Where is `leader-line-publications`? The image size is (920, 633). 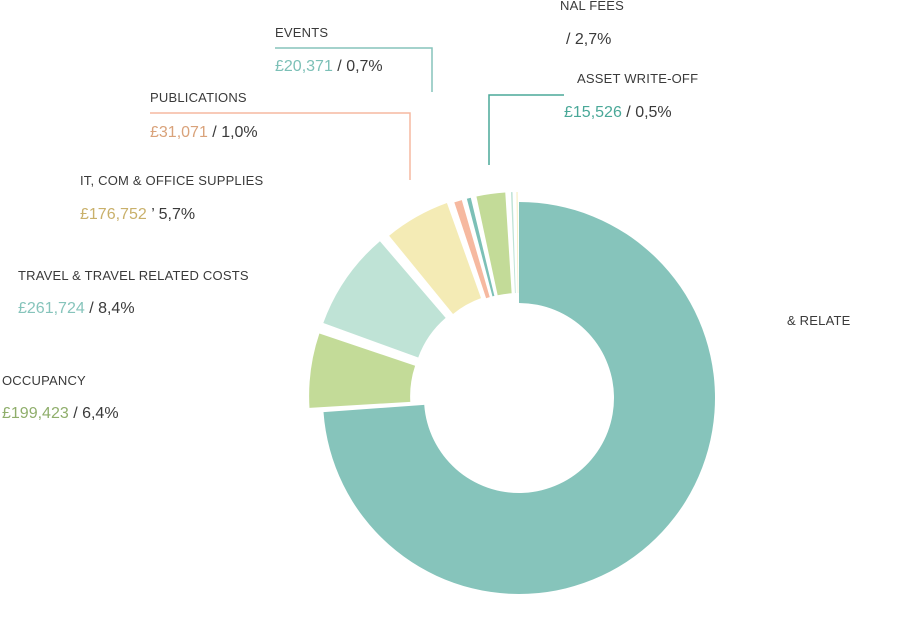 leader-line-publications is located at coordinates (280, 146).